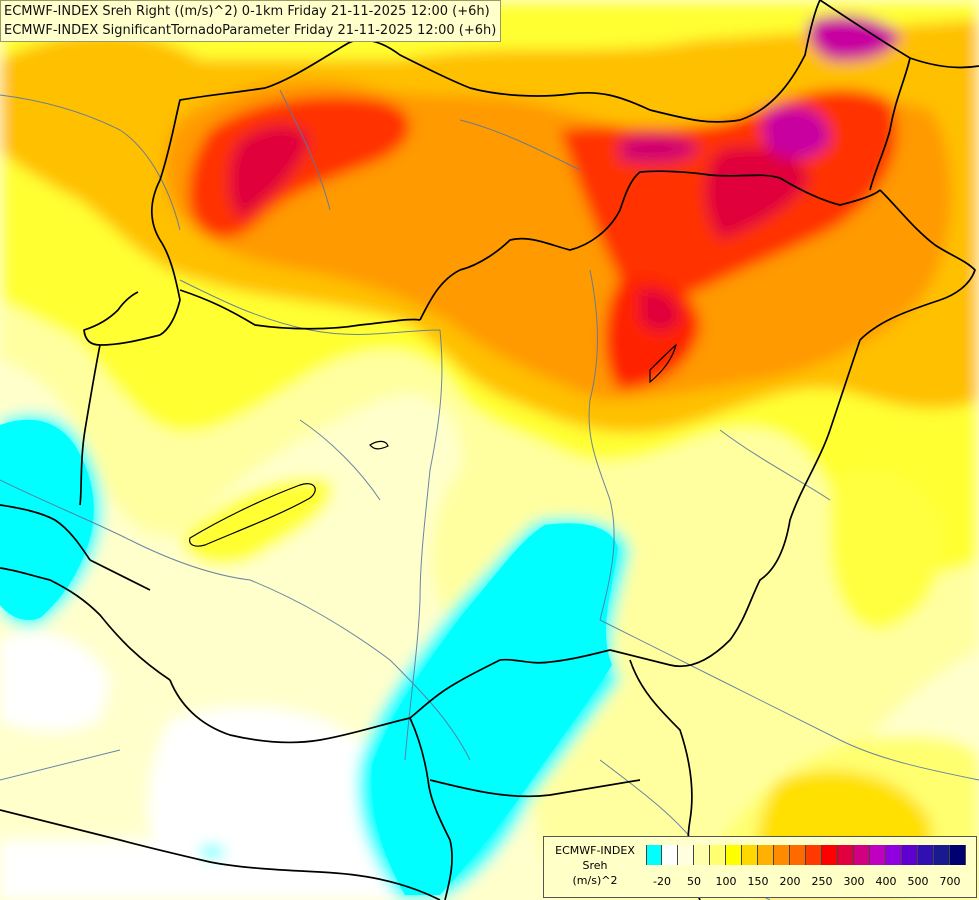 The image size is (979, 900). I want to click on legend-tick-labels: -20 50 100 150 200 250 300 400 500 700, so click(811, 883).